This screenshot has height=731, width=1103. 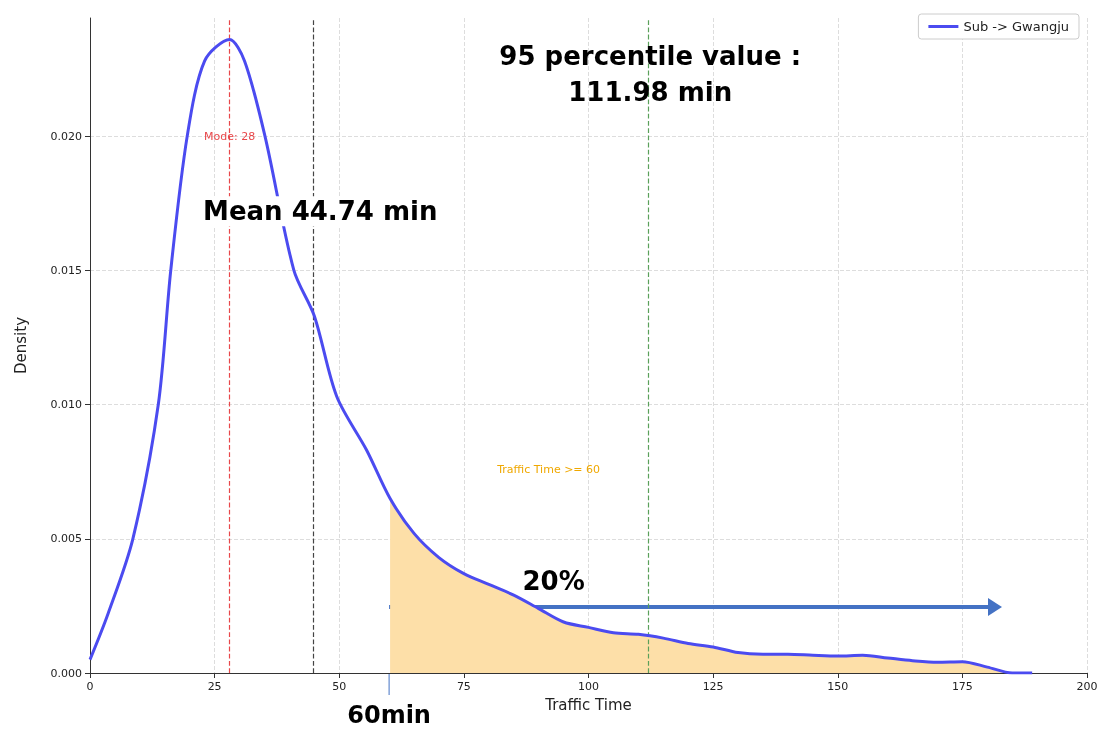 What do you see at coordinates (962, 686) in the screenshot?
I see `x-tick-label: 175` at bounding box center [962, 686].